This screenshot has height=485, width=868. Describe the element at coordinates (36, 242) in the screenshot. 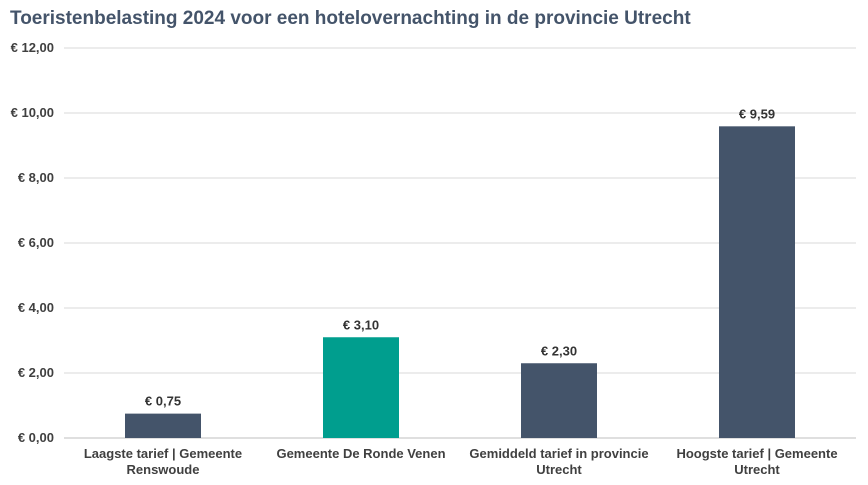

I see `y-tick-label: € 6,00` at that location.